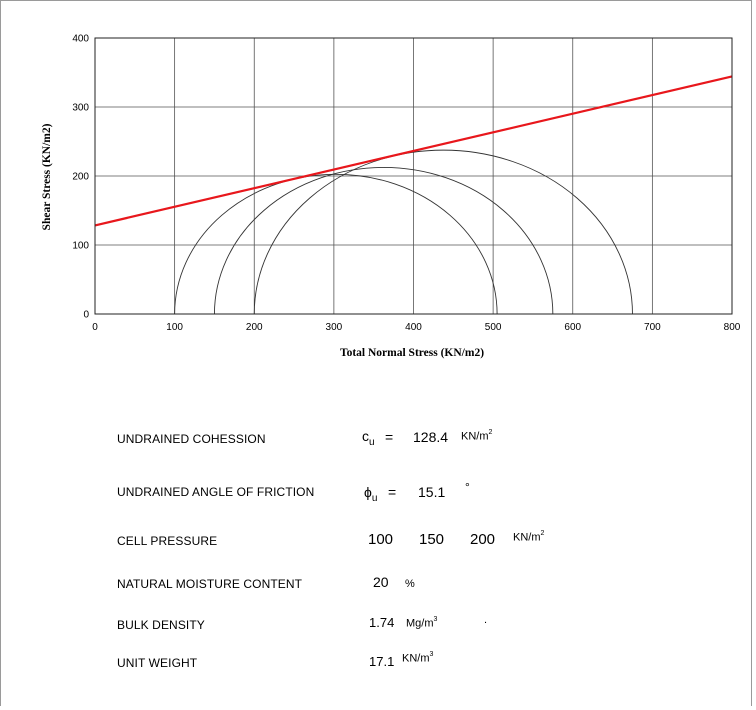 Image resolution: width=756 pixels, height=710 pixels. What do you see at coordinates (572, 327) in the screenshot?
I see `x-tick-label: 600` at bounding box center [572, 327].